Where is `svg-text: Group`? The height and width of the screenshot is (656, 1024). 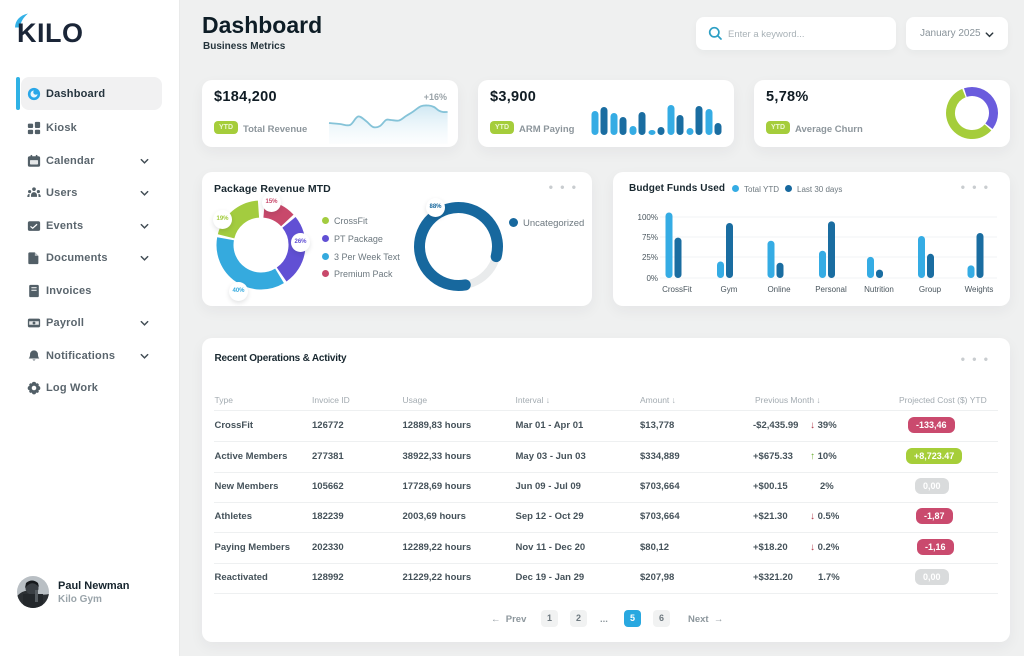
svg-text: Group is located at coordinates (930, 289).